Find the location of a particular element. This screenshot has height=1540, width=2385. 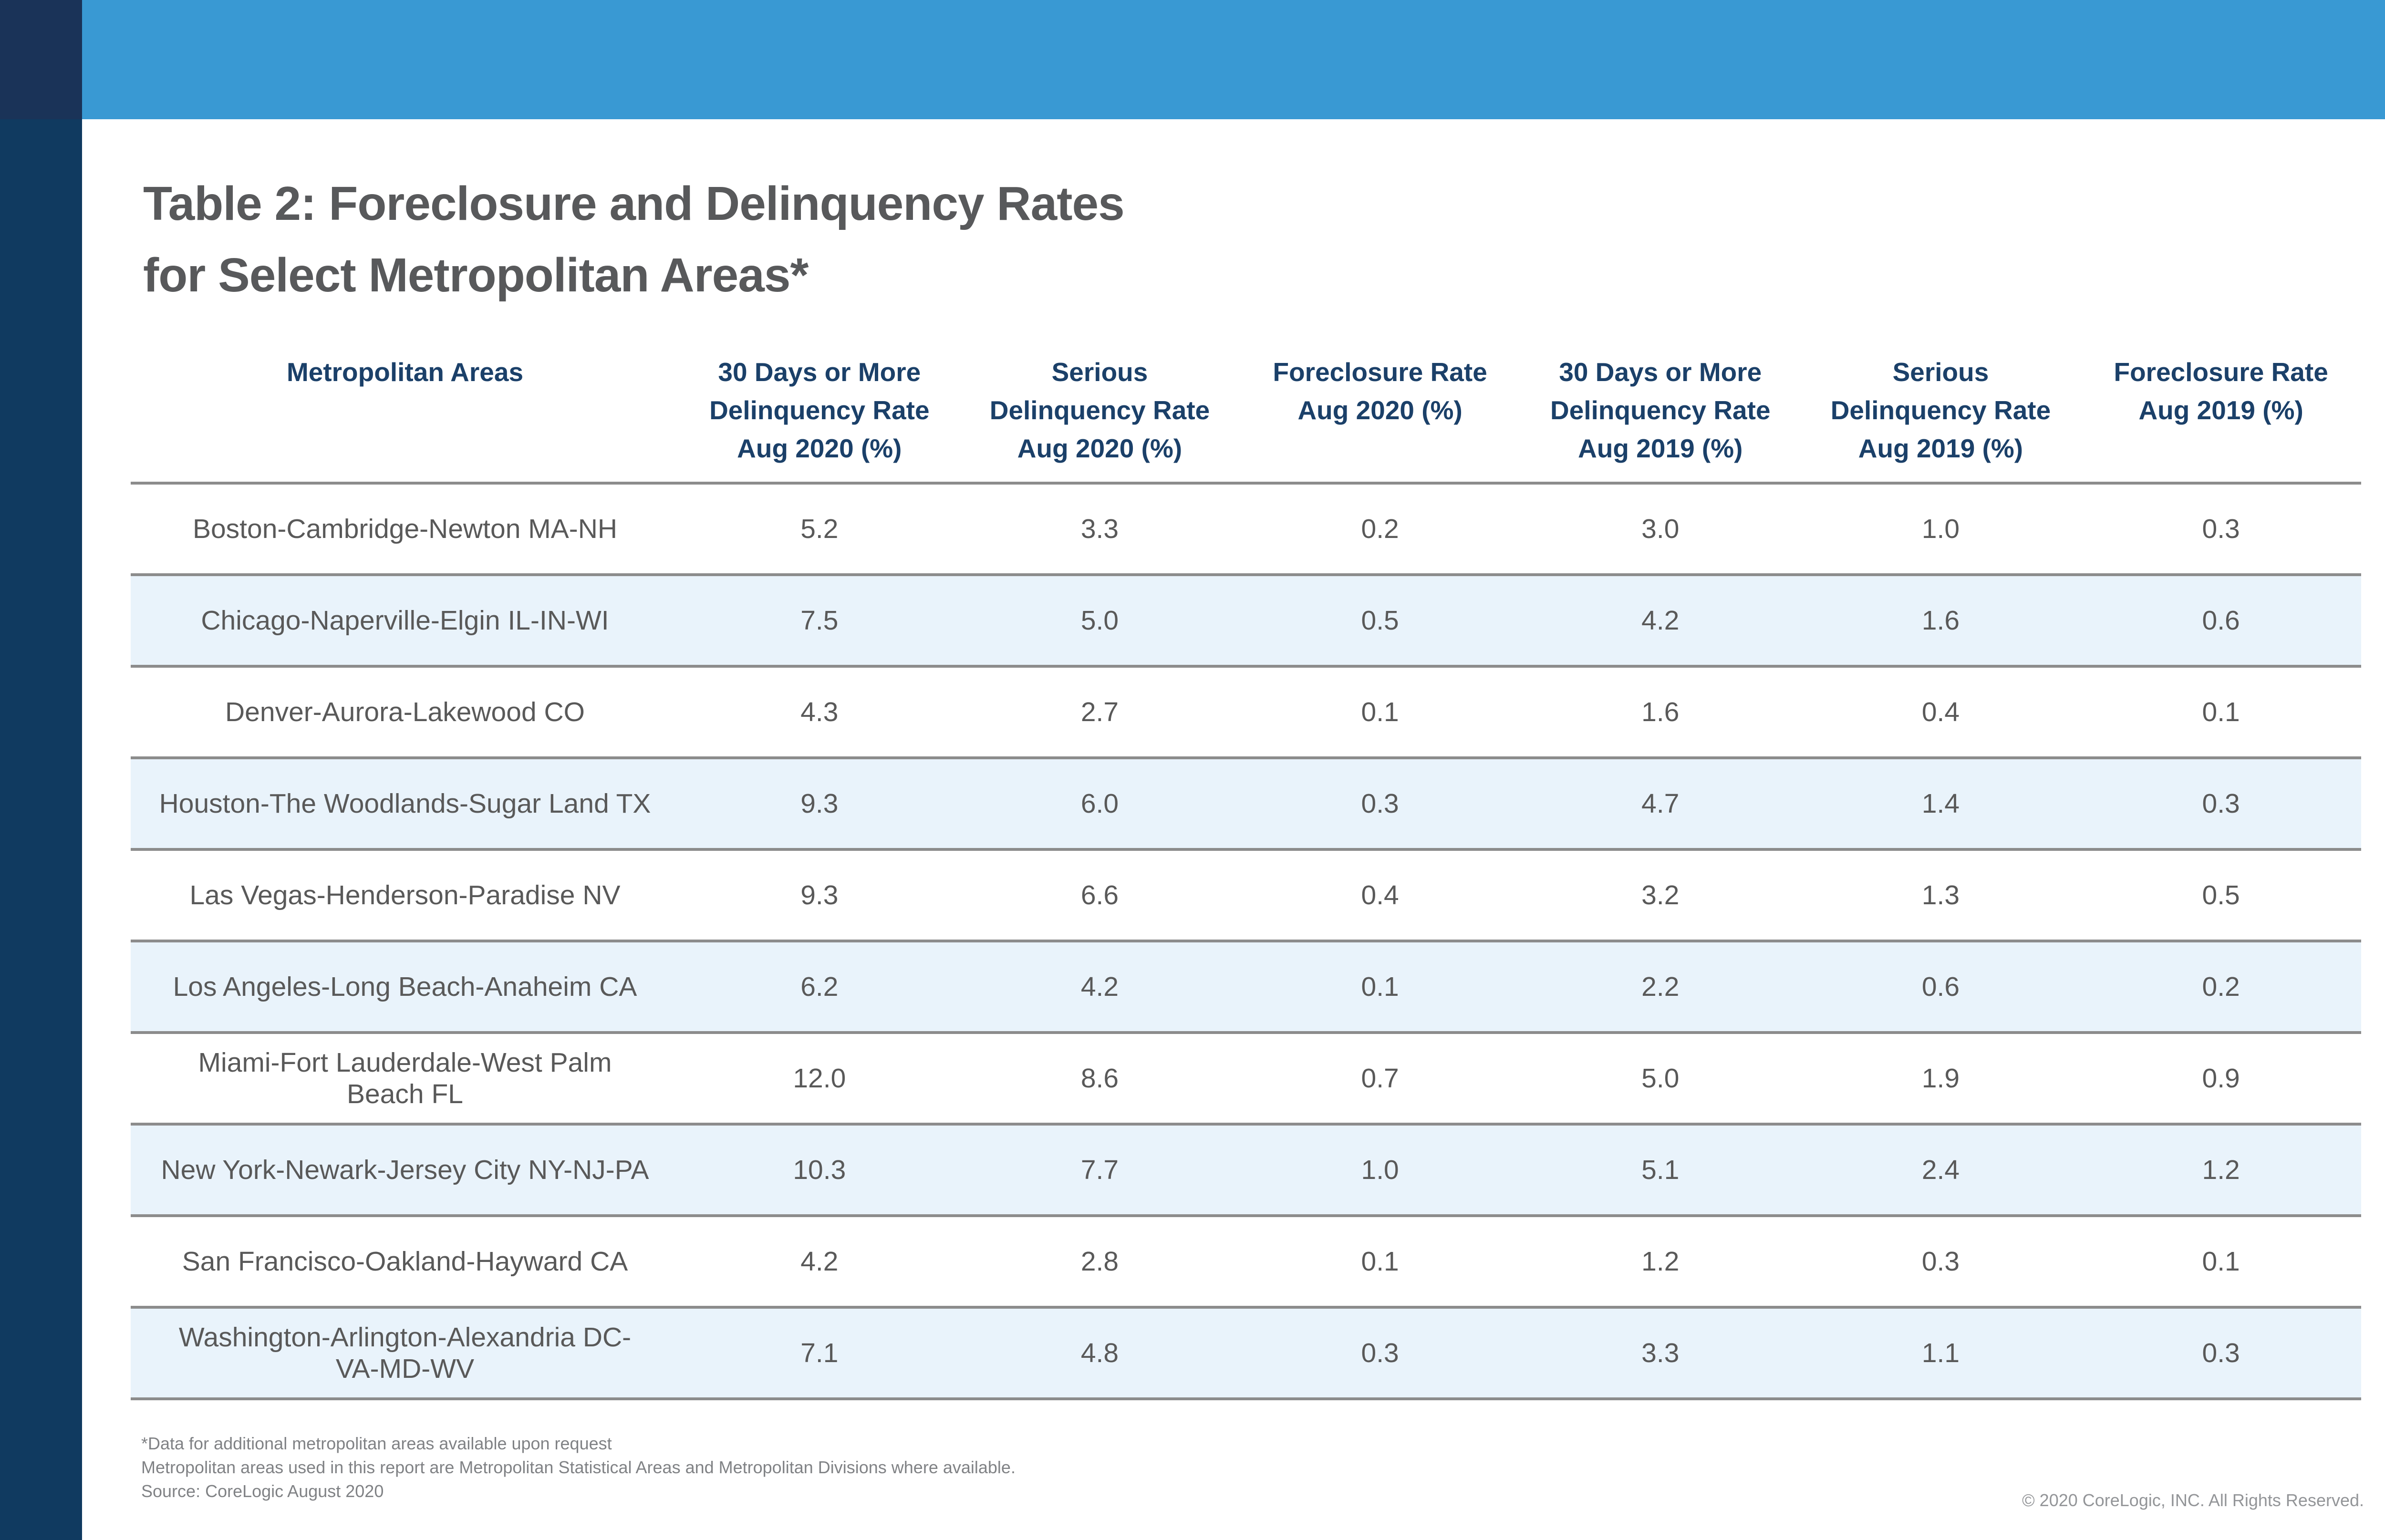

value-cell: 4.8 is located at coordinates (1099, 1353).